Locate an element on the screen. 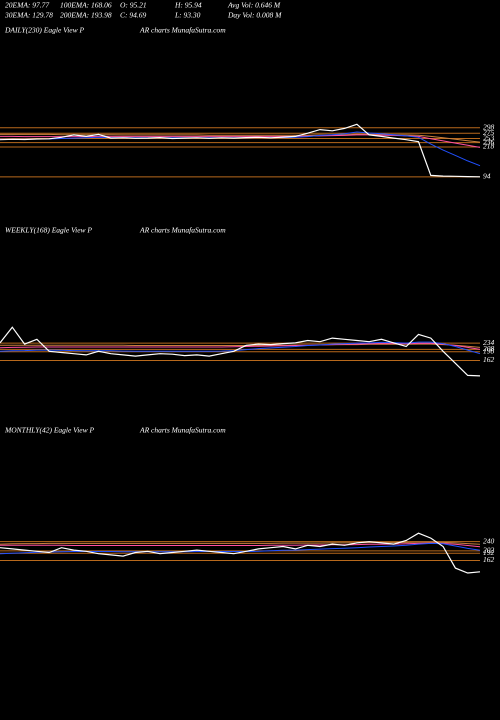 The image size is (500, 720). header-stat: 200EMA: 193.98 is located at coordinates (86, 15).